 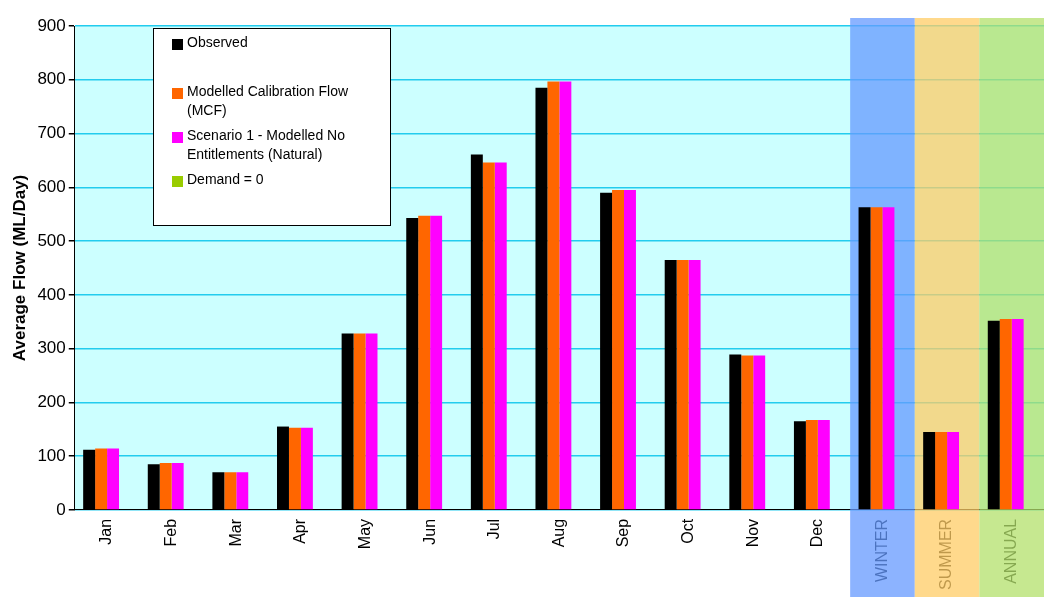 I want to click on x-tick-label: Mar, so click(x=235, y=532).